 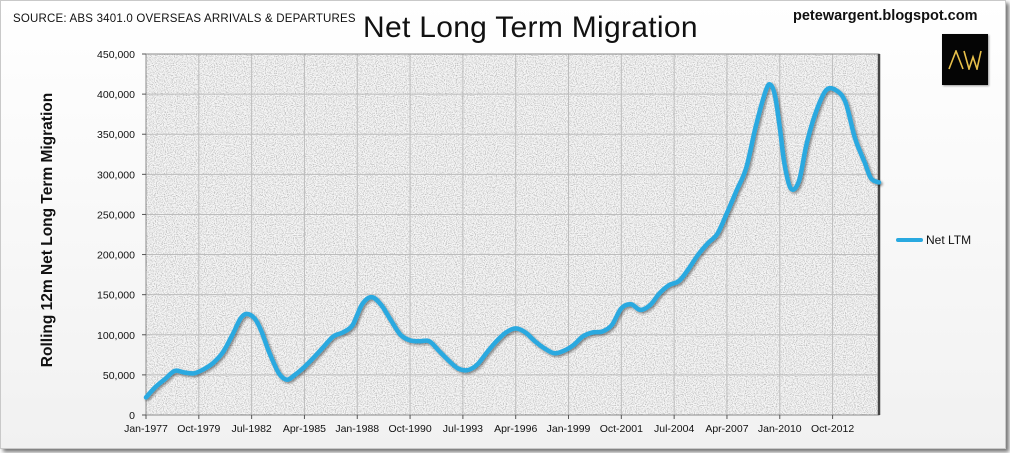 What do you see at coordinates (304, 429) in the screenshot?
I see `x-tick-label: Apr-1985` at bounding box center [304, 429].